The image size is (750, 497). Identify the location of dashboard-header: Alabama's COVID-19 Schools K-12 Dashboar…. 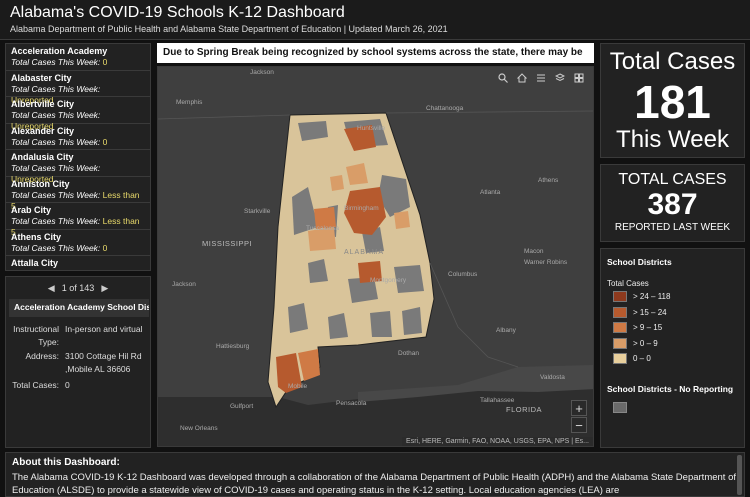
(375, 20).